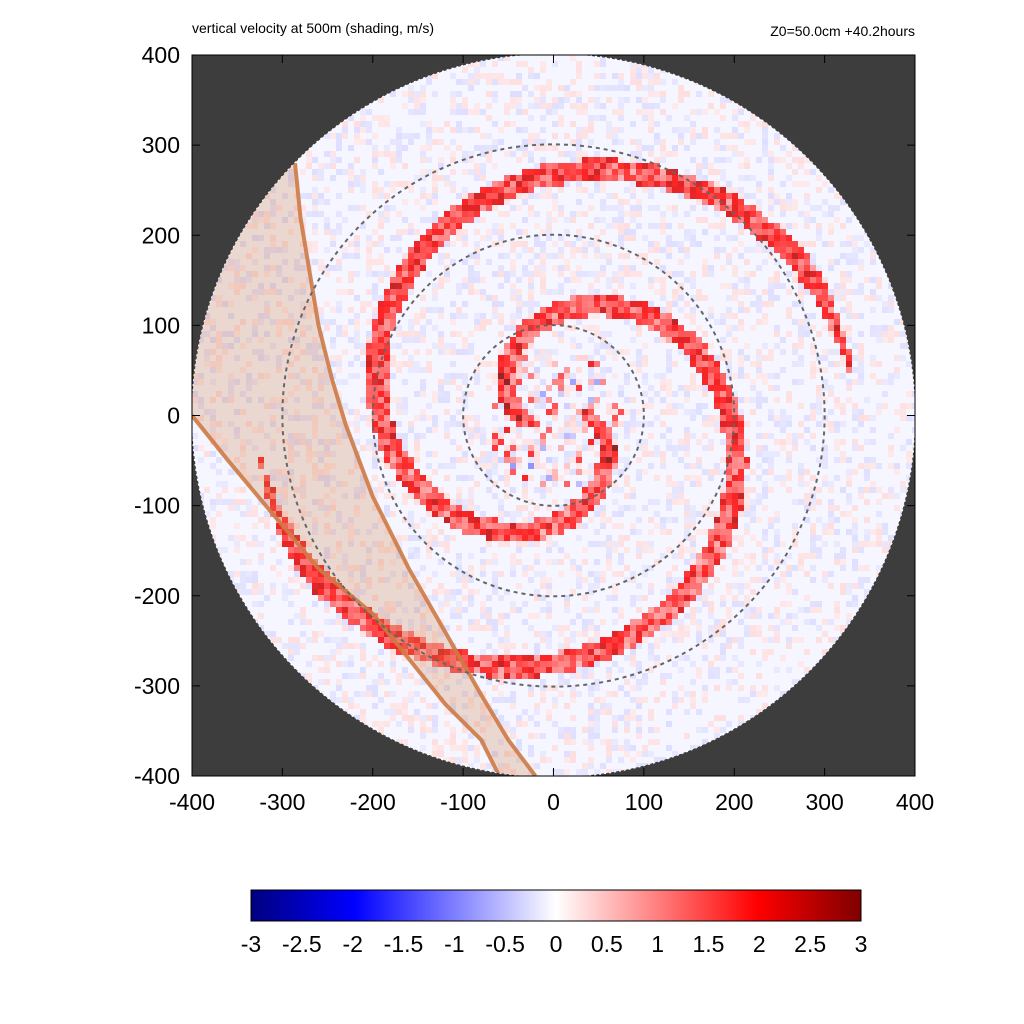 The height and width of the screenshot is (1024, 1024). I want to click on y-axis: -400 -300 -200 -100 0 100 200 300 400, so click(157, 415).